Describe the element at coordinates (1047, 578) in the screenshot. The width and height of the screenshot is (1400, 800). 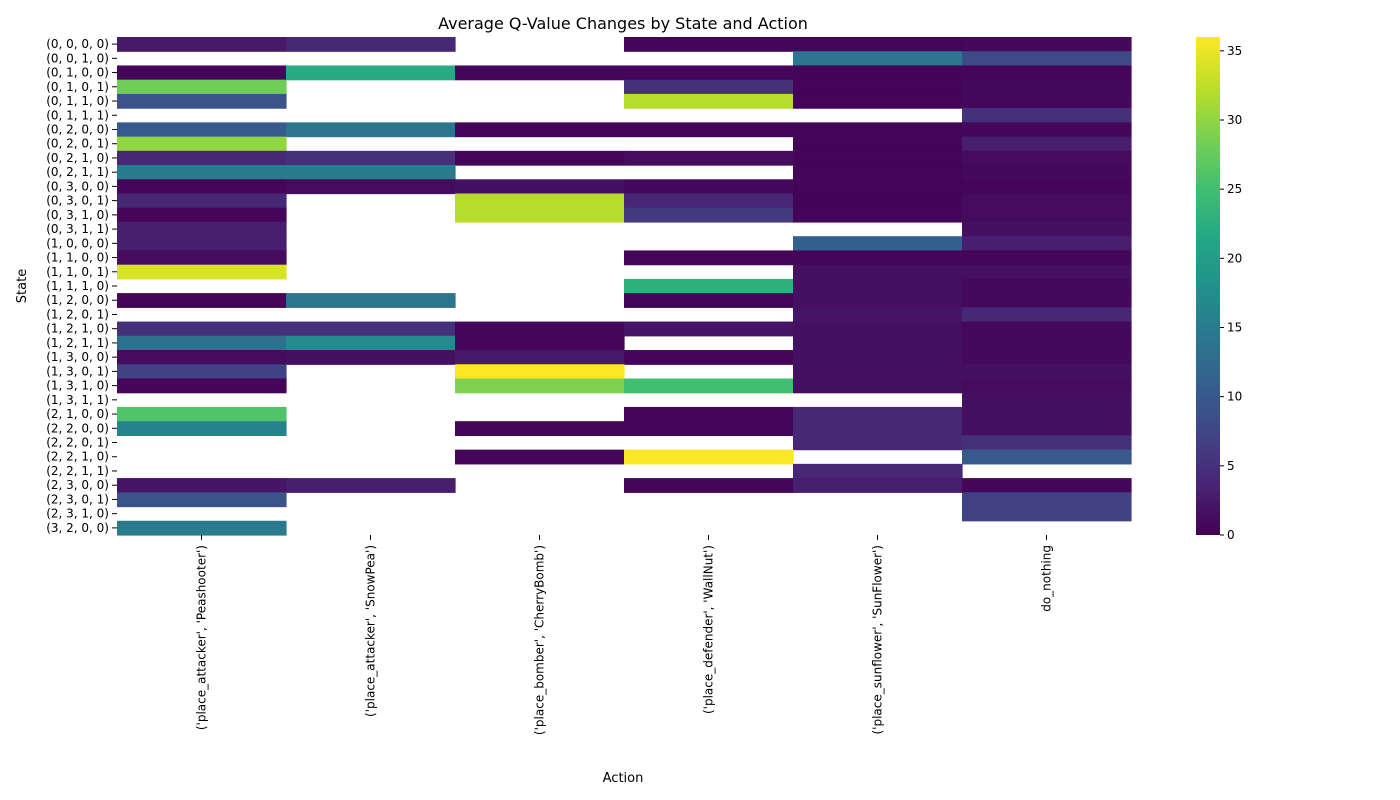
I see `x-tick-label: do_nothing` at that location.